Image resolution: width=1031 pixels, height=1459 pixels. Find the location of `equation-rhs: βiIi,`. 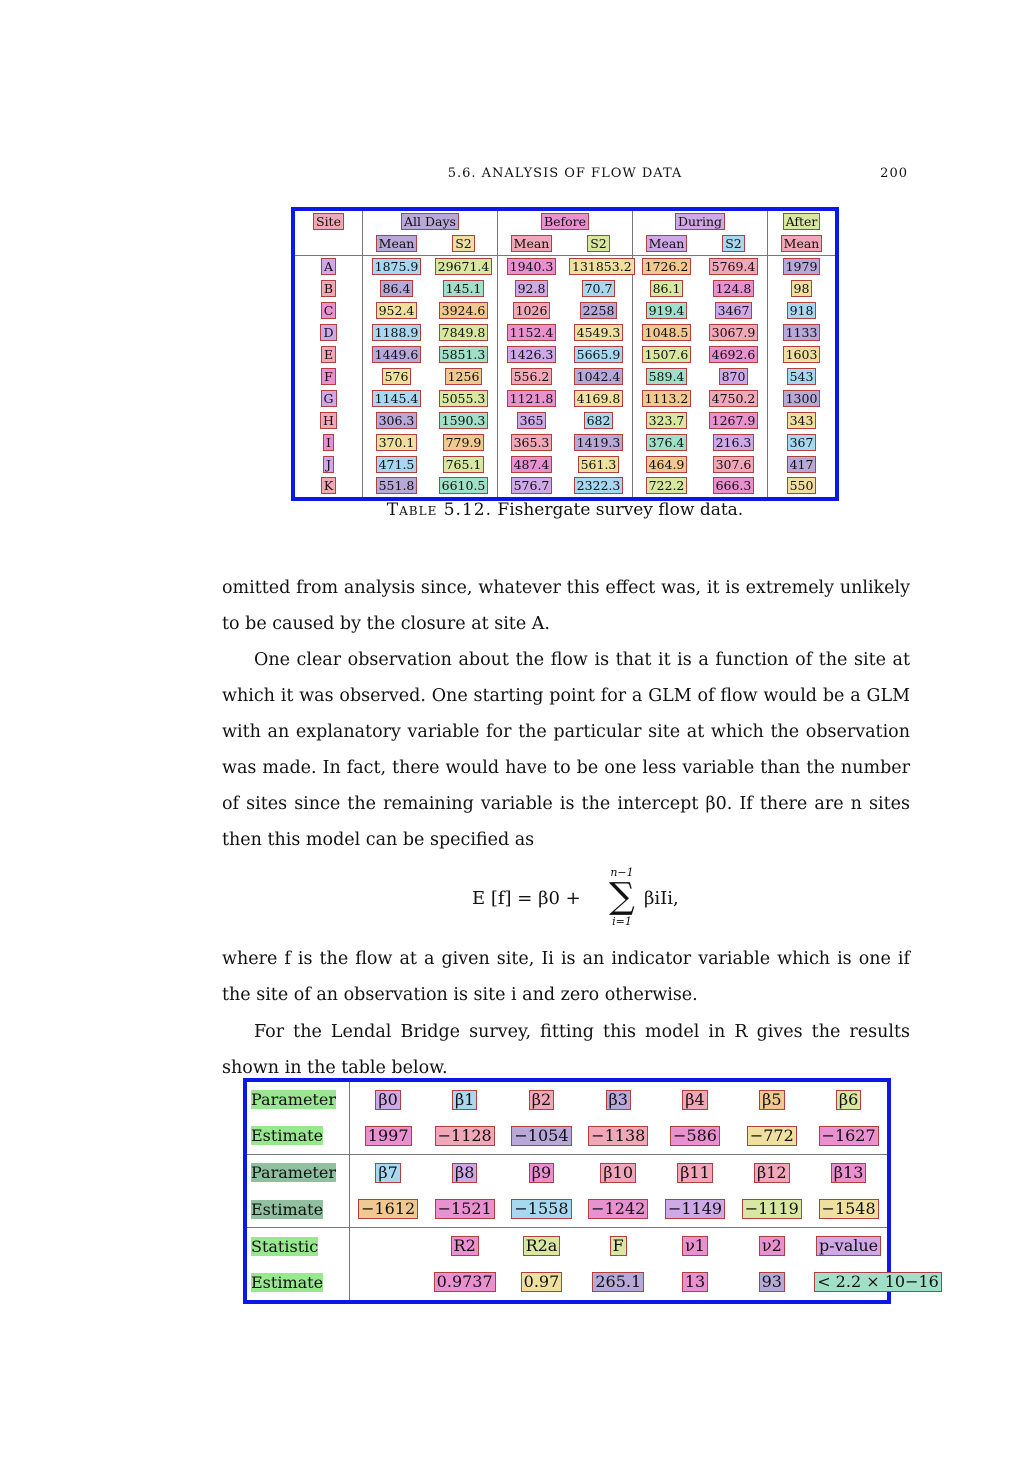

equation-rhs: βiIi, is located at coordinates (661, 898).